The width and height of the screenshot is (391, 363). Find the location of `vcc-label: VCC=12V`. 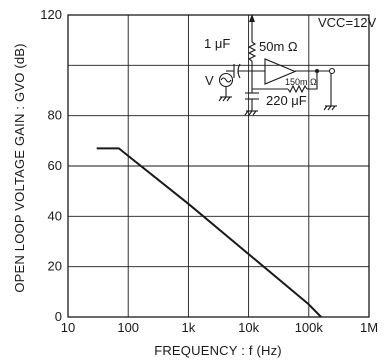

vcc-label: VCC=12V is located at coordinates (347, 22).